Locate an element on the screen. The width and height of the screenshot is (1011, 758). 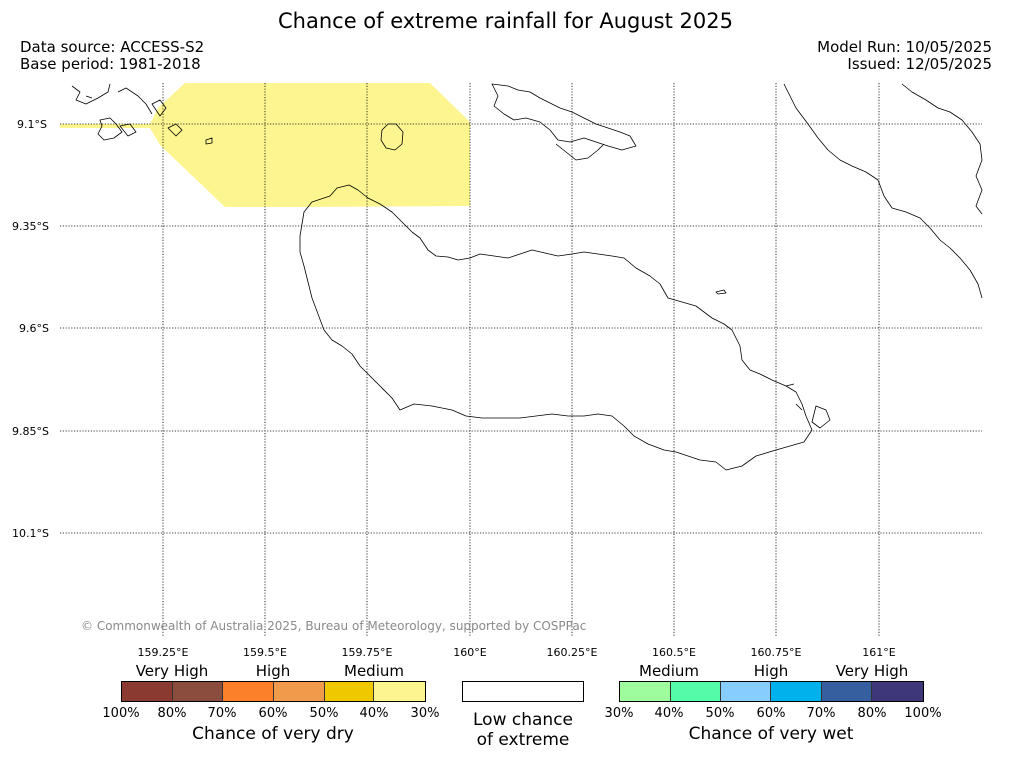
lat-label: 9.1°S is located at coordinates (32, 124).